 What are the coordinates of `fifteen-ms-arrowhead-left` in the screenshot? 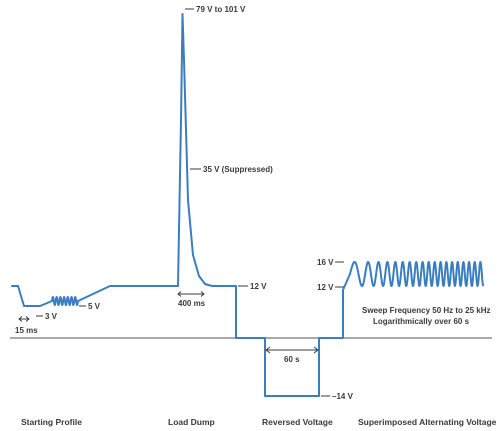 It's located at (20, 319).